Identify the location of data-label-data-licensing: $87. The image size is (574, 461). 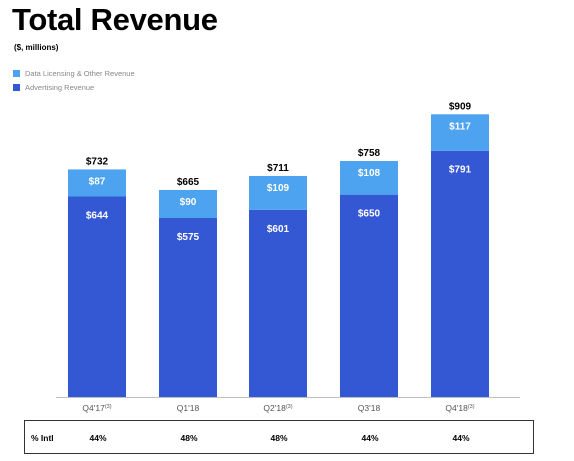
(97, 181).